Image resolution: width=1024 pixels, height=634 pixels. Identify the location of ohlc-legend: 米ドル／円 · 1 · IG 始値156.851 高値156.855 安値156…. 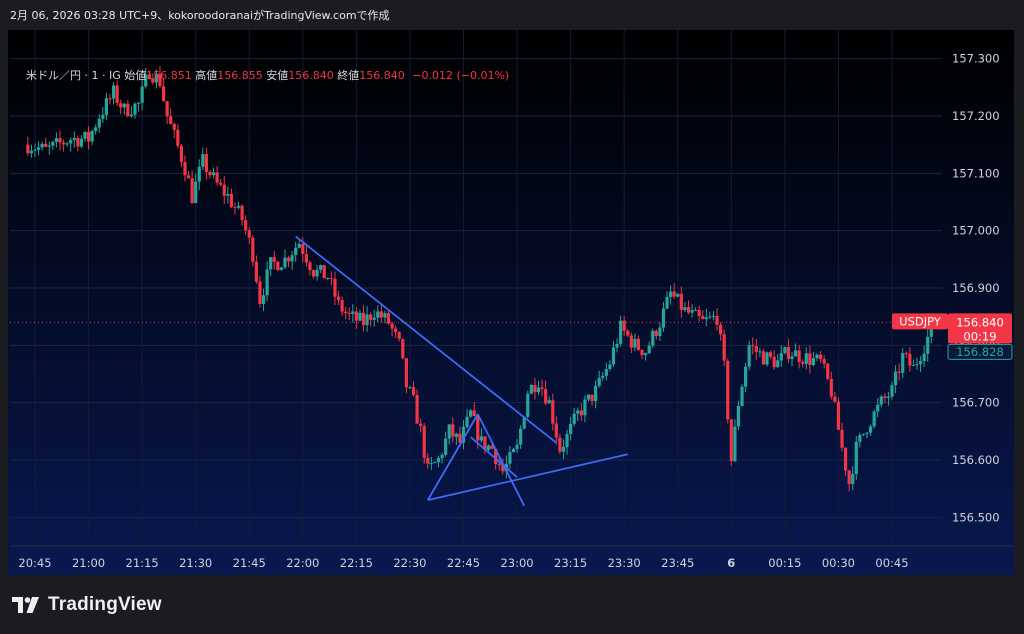
(267, 75).